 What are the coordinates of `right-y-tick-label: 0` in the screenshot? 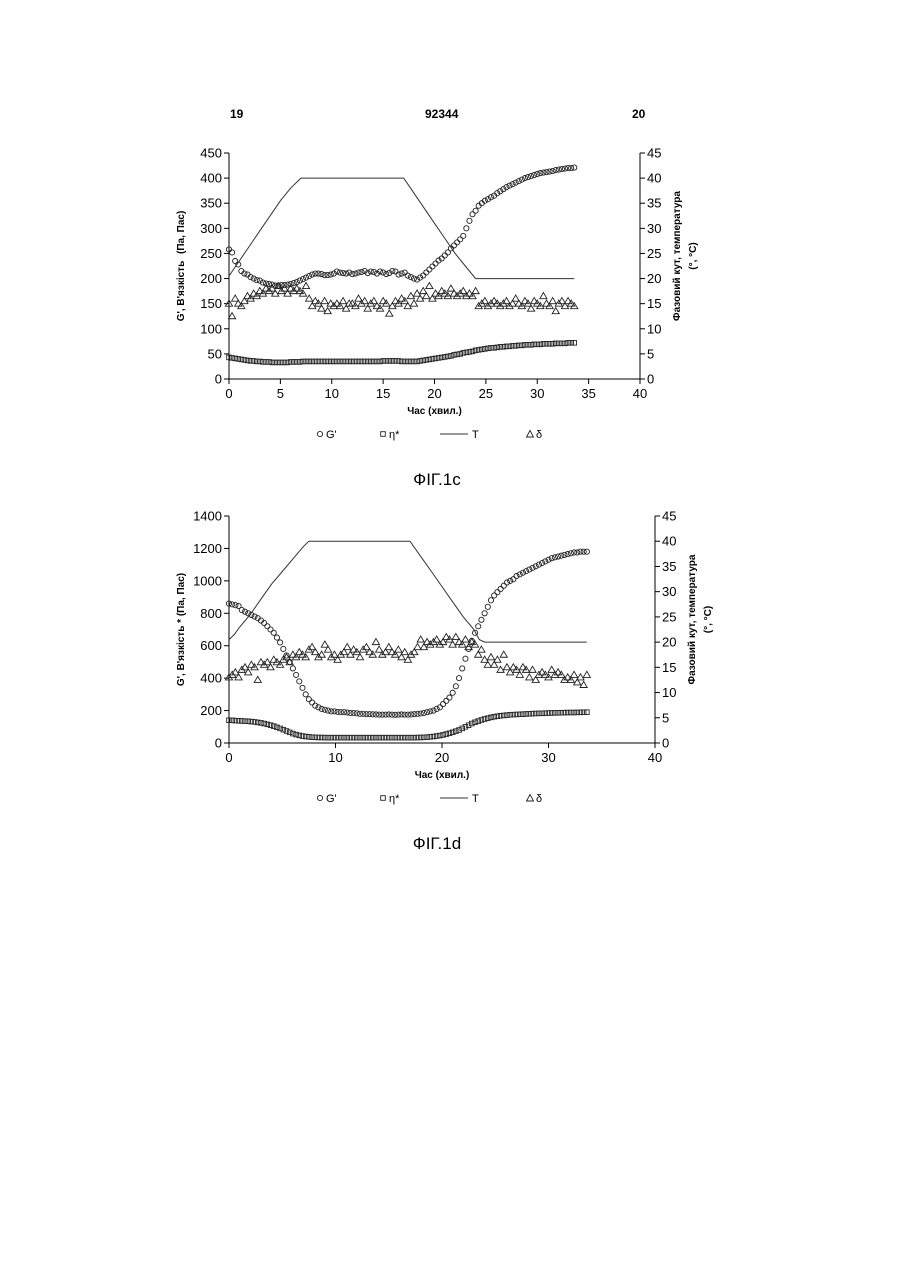 It's located at (650, 379).